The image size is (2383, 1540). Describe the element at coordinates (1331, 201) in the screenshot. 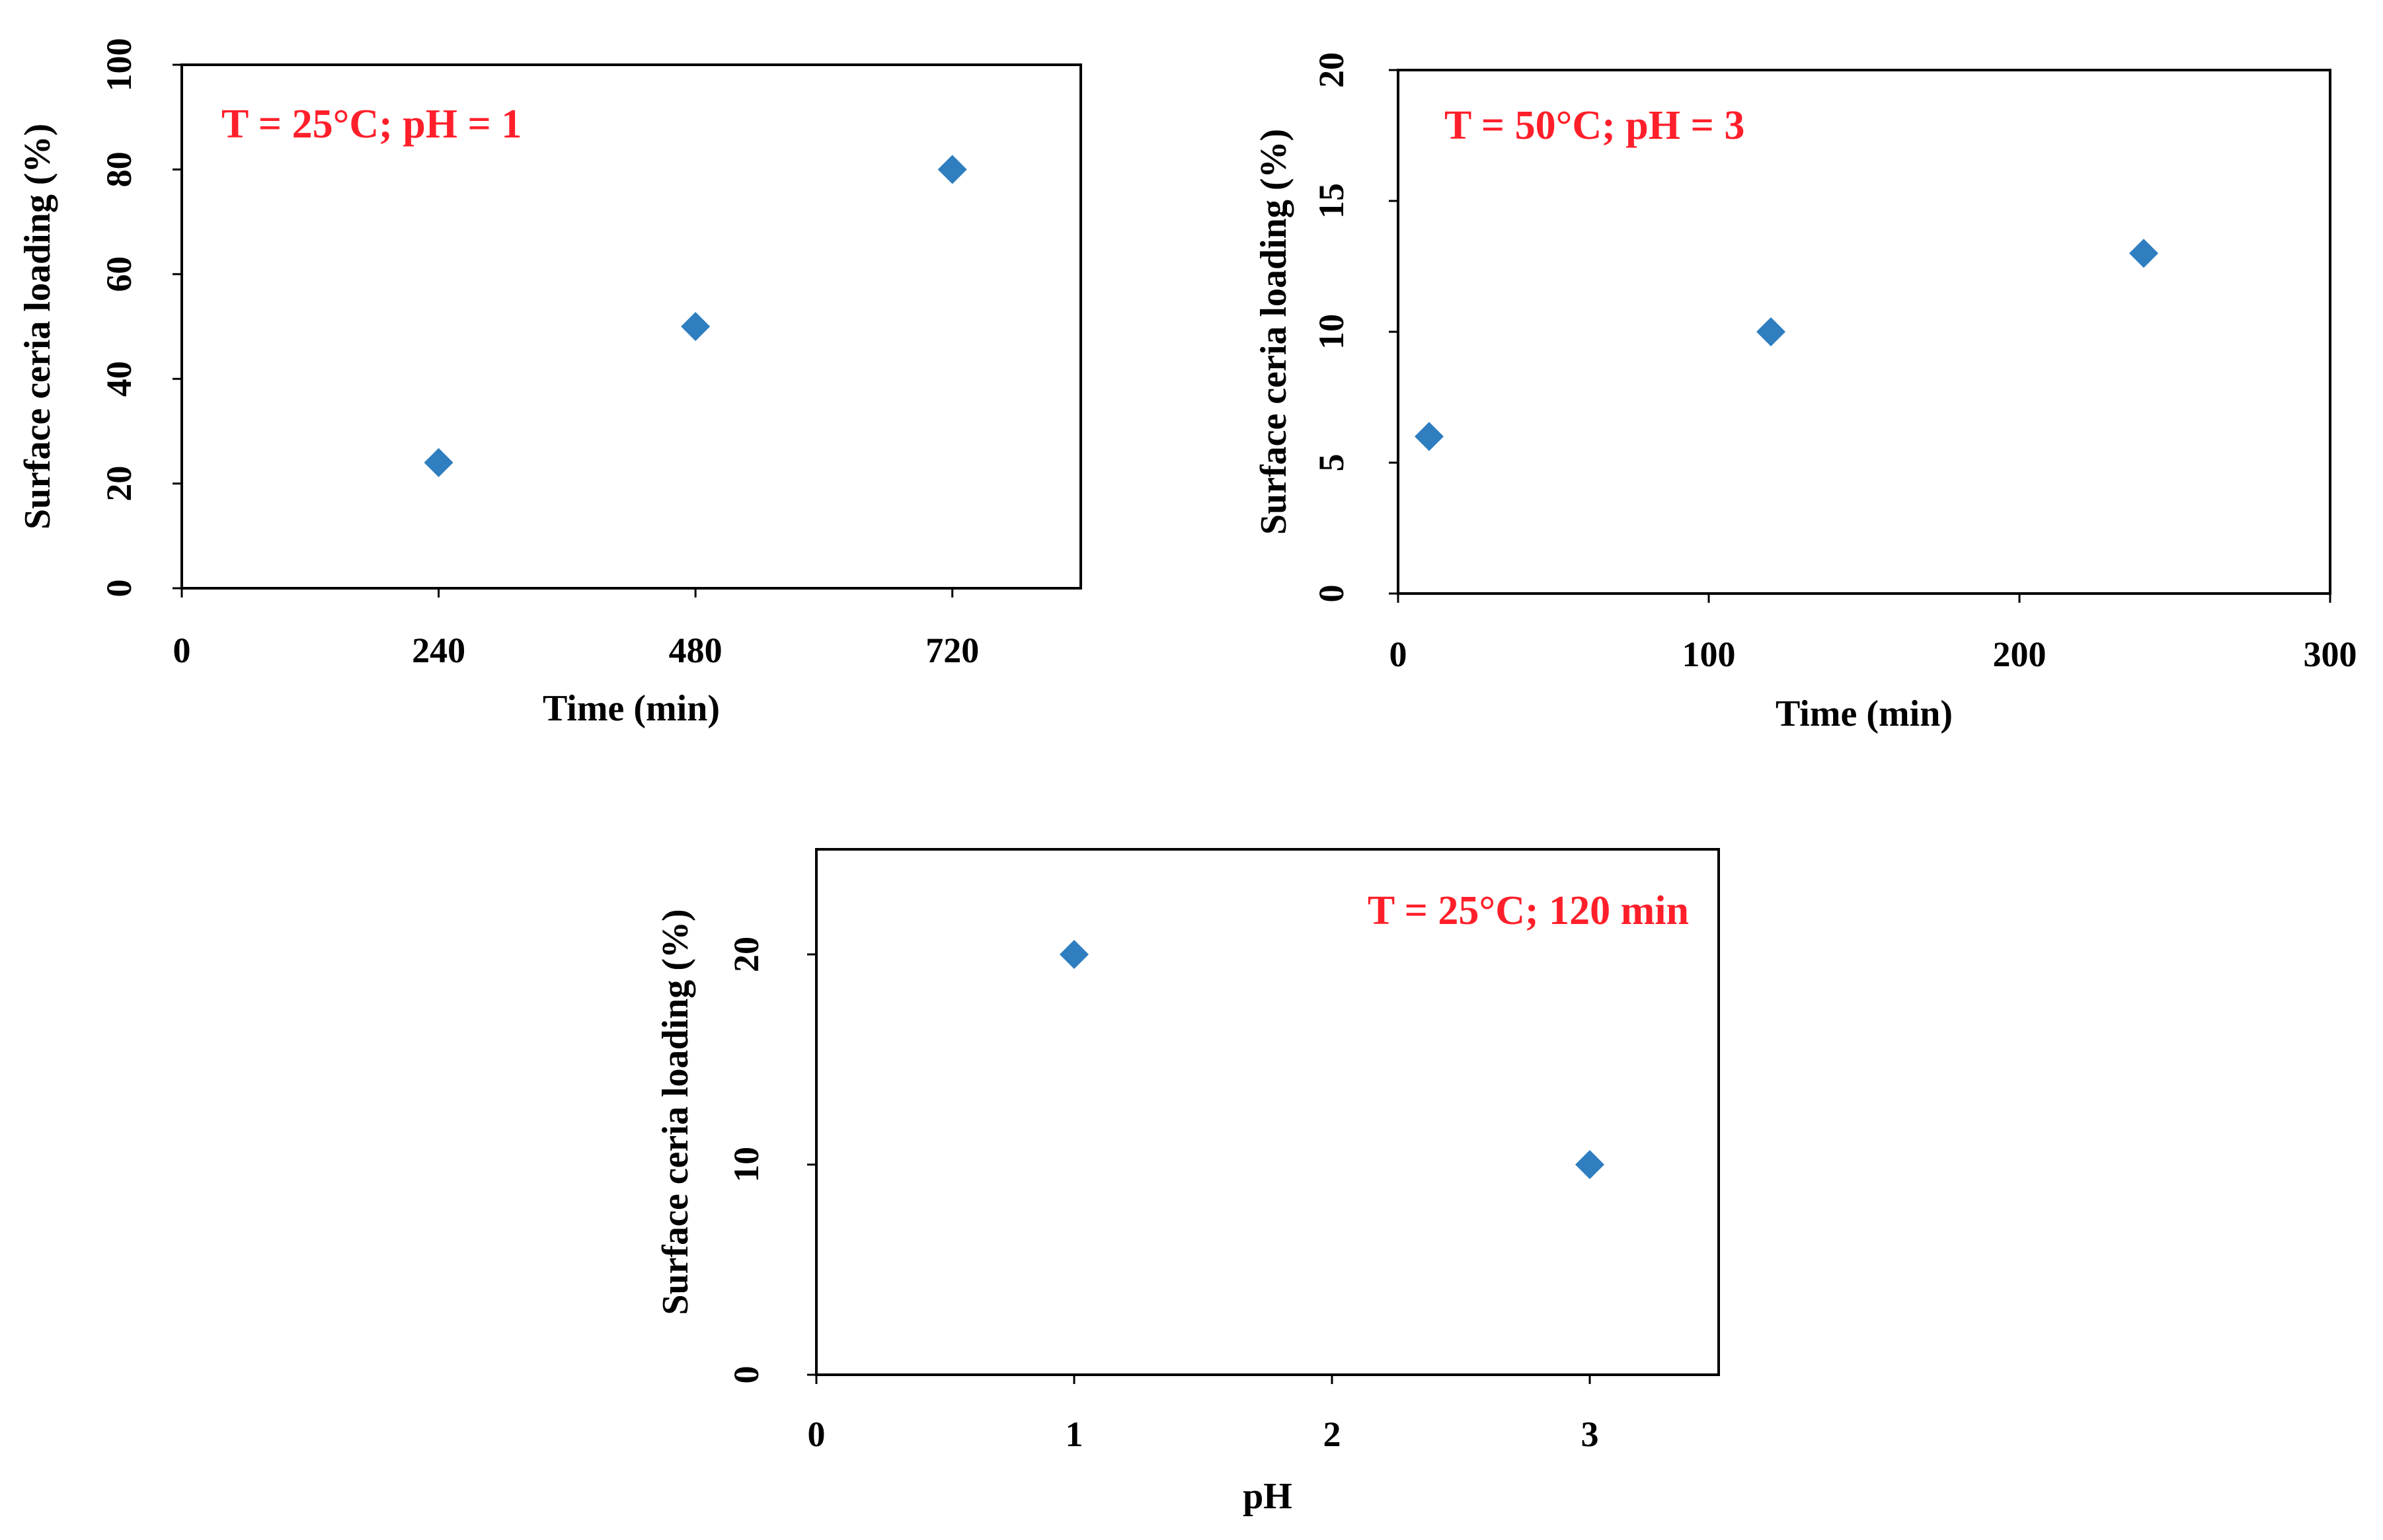

I see `y-tick-label: 15` at that location.